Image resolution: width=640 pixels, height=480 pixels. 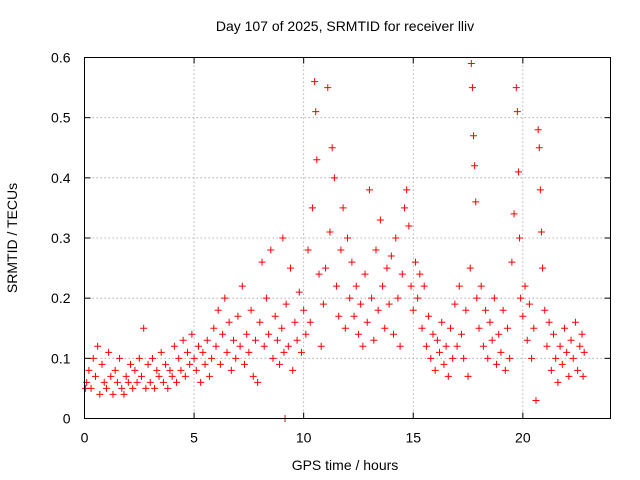 I want to click on y-tick-label: 0.6, so click(x=61, y=58).